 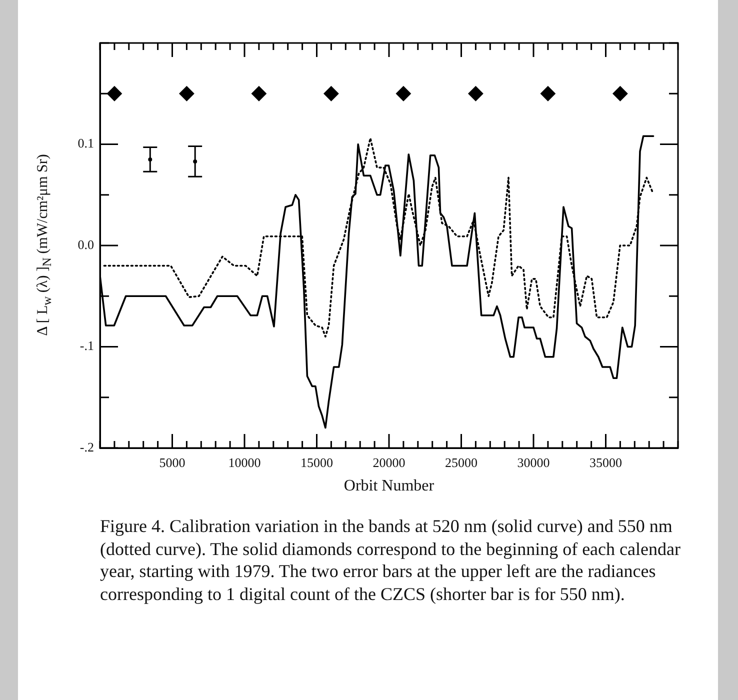 What do you see at coordinates (86, 244) in the screenshot?
I see `y-tick-label: 0.0` at bounding box center [86, 244].